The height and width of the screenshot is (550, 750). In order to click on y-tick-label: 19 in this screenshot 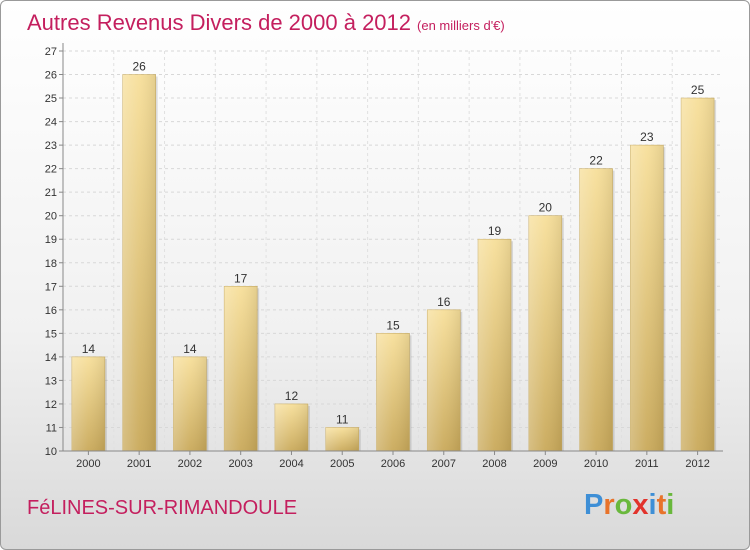, I will do `click(51, 240)`.